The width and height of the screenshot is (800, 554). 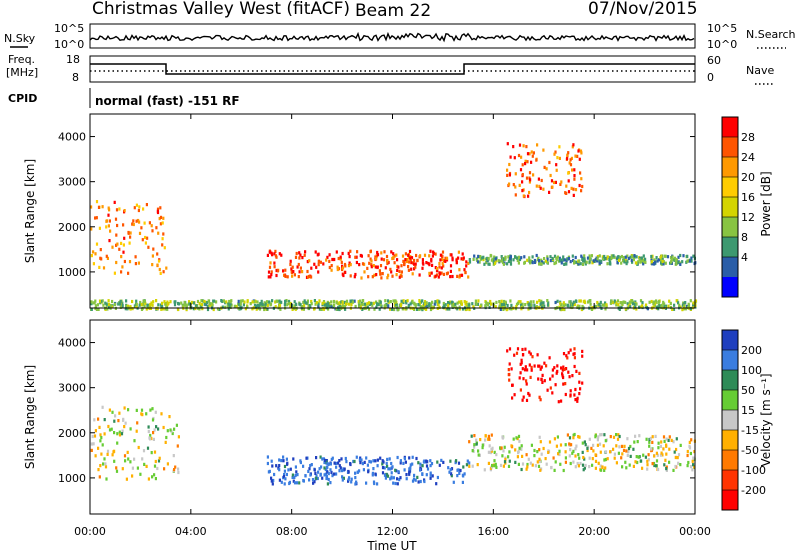 I want to click on nsearch-tick-bottom: 10^0, so click(x=722, y=44).